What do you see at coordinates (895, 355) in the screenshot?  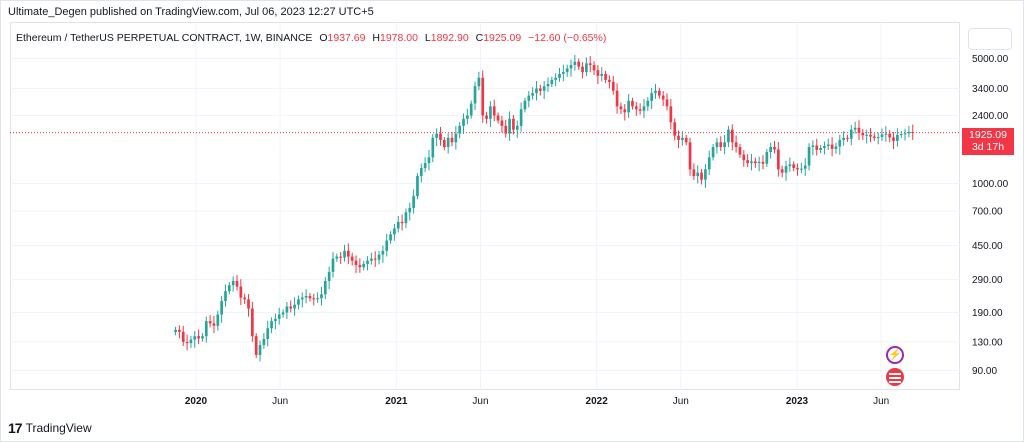 I see `lightning-idea-icon: ⚡` at bounding box center [895, 355].